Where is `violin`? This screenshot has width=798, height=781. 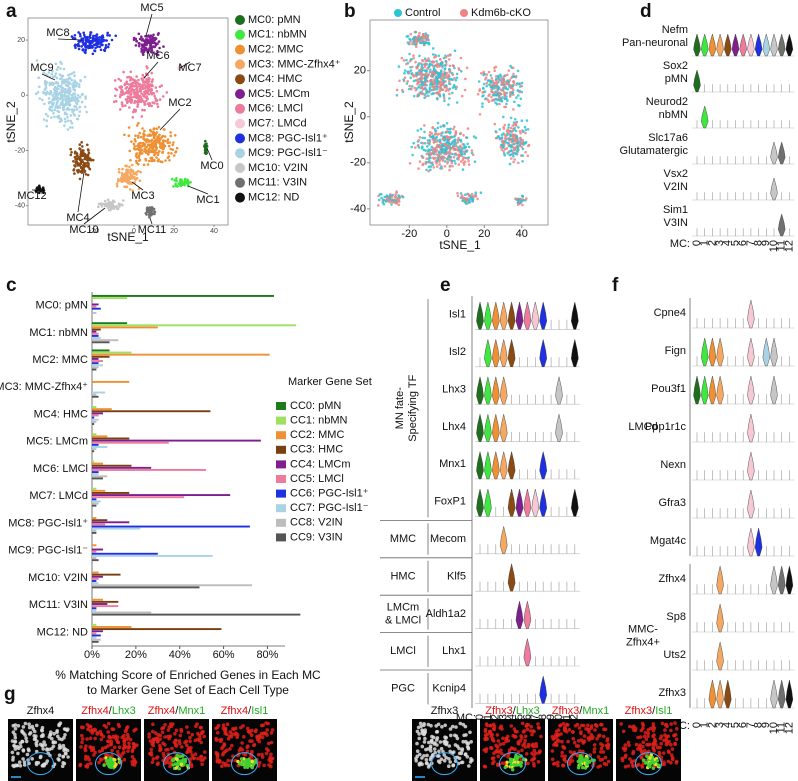 violin is located at coordinates (511, 465).